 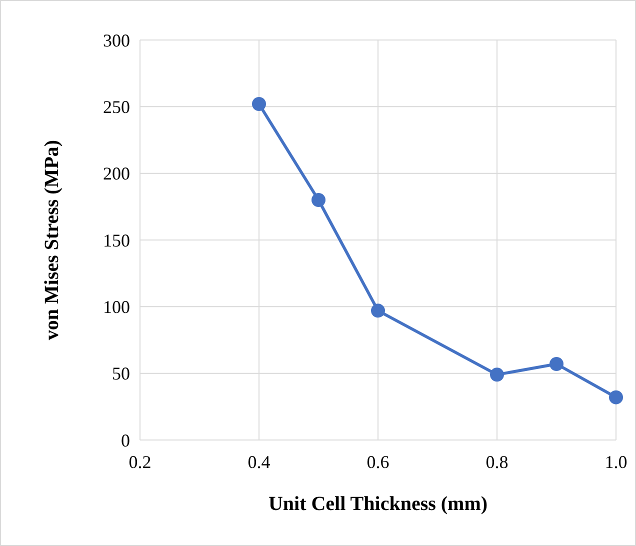 What do you see at coordinates (140, 462) in the screenshot?
I see `x-tick-label: 0.2` at bounding box center [140, 462].